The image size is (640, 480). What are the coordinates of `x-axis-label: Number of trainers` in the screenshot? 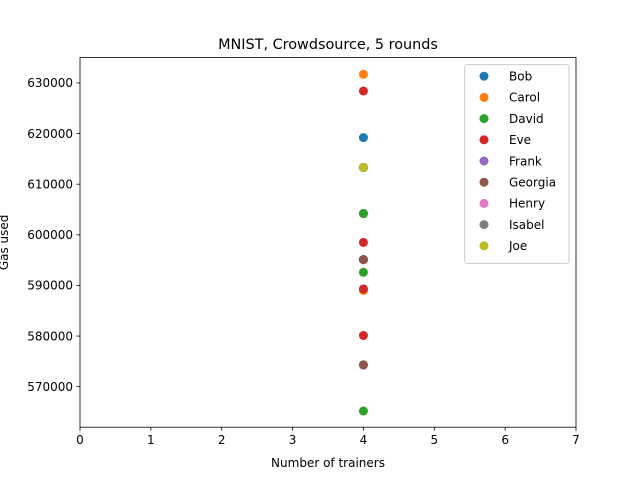 It's located at (328, 463).